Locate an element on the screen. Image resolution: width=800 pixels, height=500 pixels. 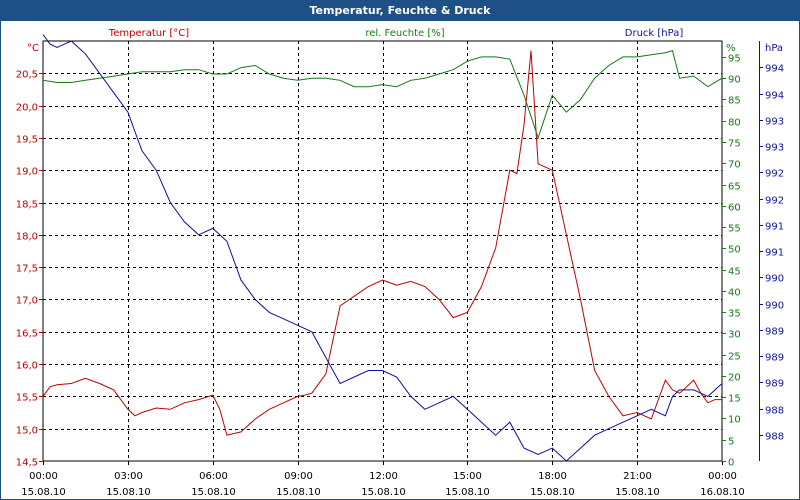
temp-tick-label: 17,0 is located at coordinates (27, 301).